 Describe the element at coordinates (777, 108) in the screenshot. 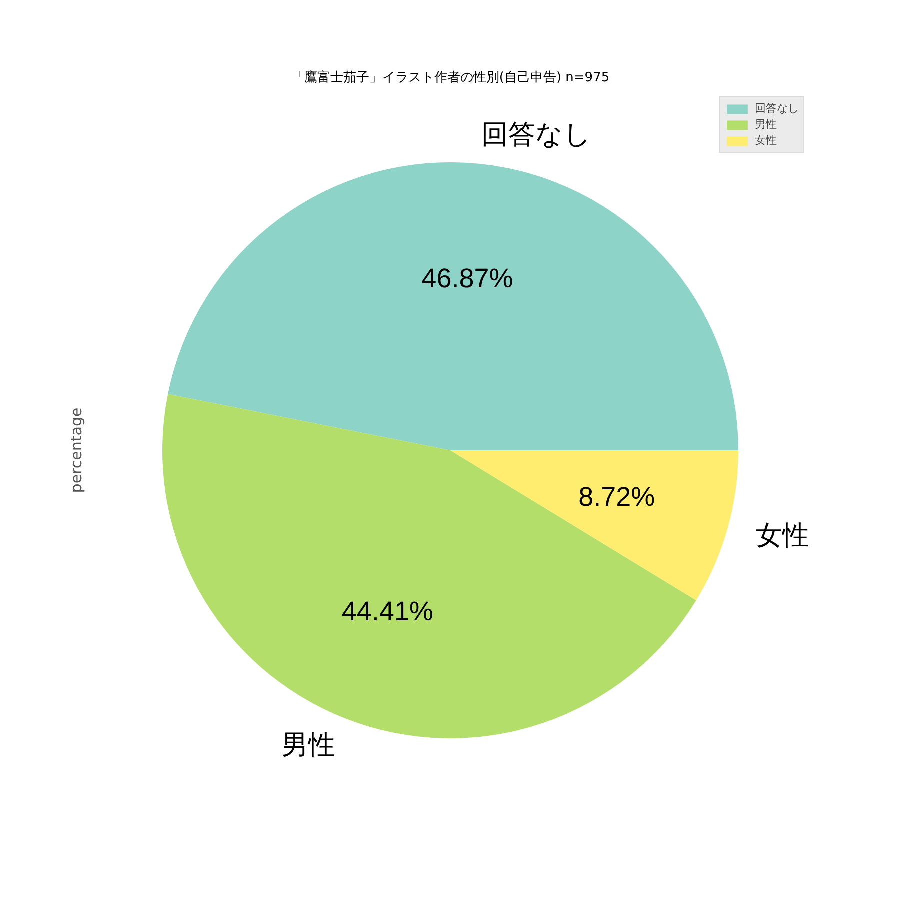

I see `legend-label: 回答なし` at that location.